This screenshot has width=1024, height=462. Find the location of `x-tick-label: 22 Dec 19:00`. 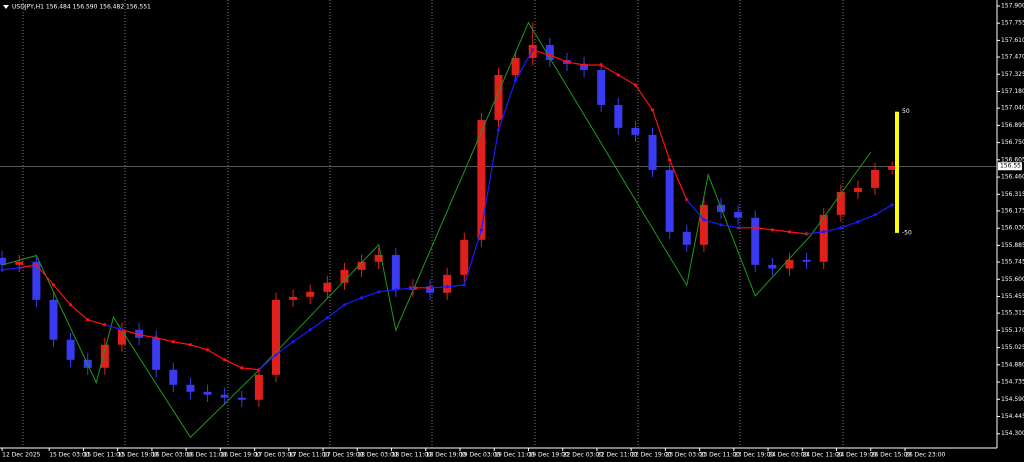

x-tick-label: 22 Dec 19:00 is located at coordinates (651, 455).